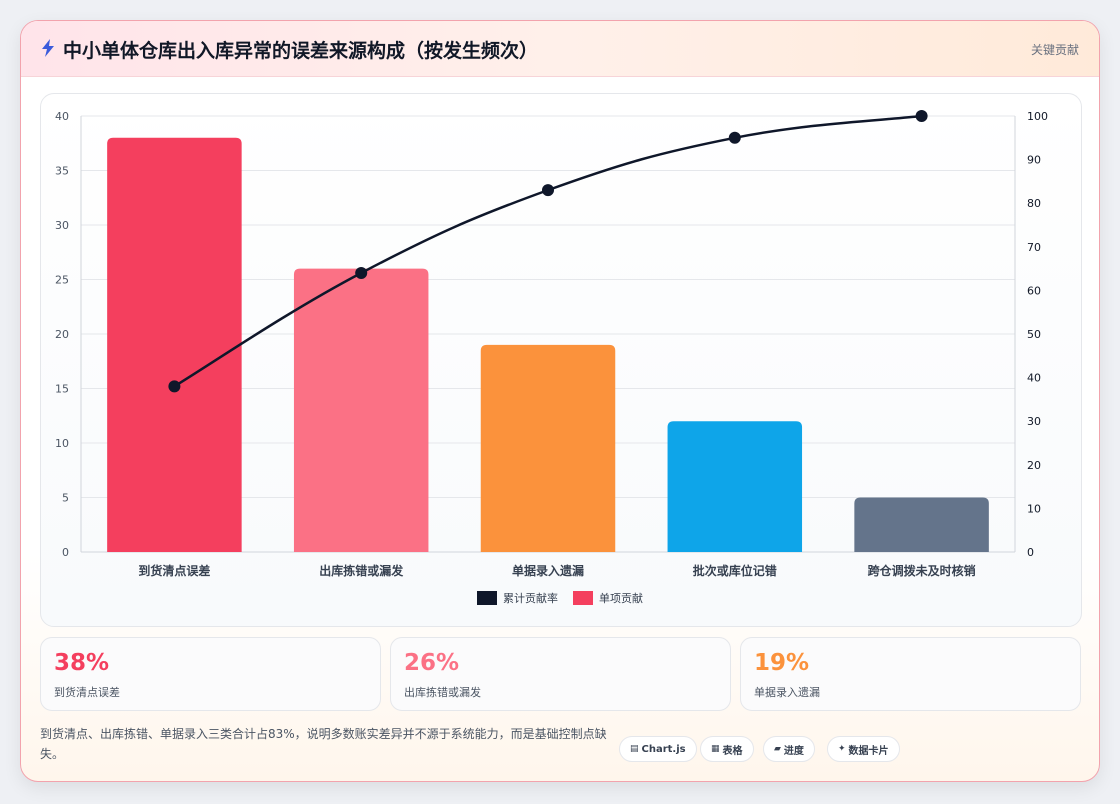 The image size is (1120, 804). Describe the element at coordinates (1034, 334) in the screenshot. I see `y-right-tick-label: 50` at that location.